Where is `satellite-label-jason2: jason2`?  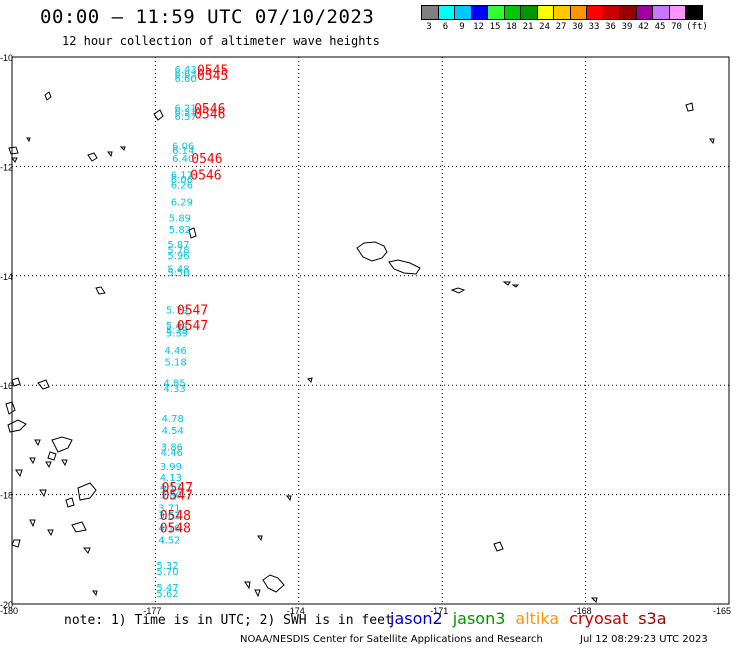
satellite-label-jason2: jason2 is located at coordinates (416, 618).